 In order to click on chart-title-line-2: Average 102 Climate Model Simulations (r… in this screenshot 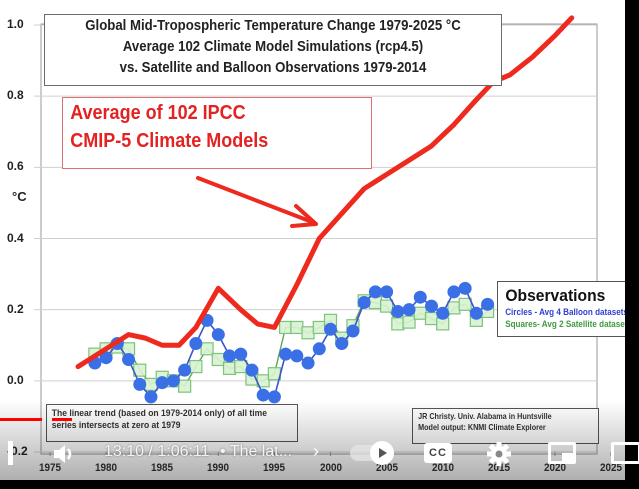, I will do `click(273, 46)`.